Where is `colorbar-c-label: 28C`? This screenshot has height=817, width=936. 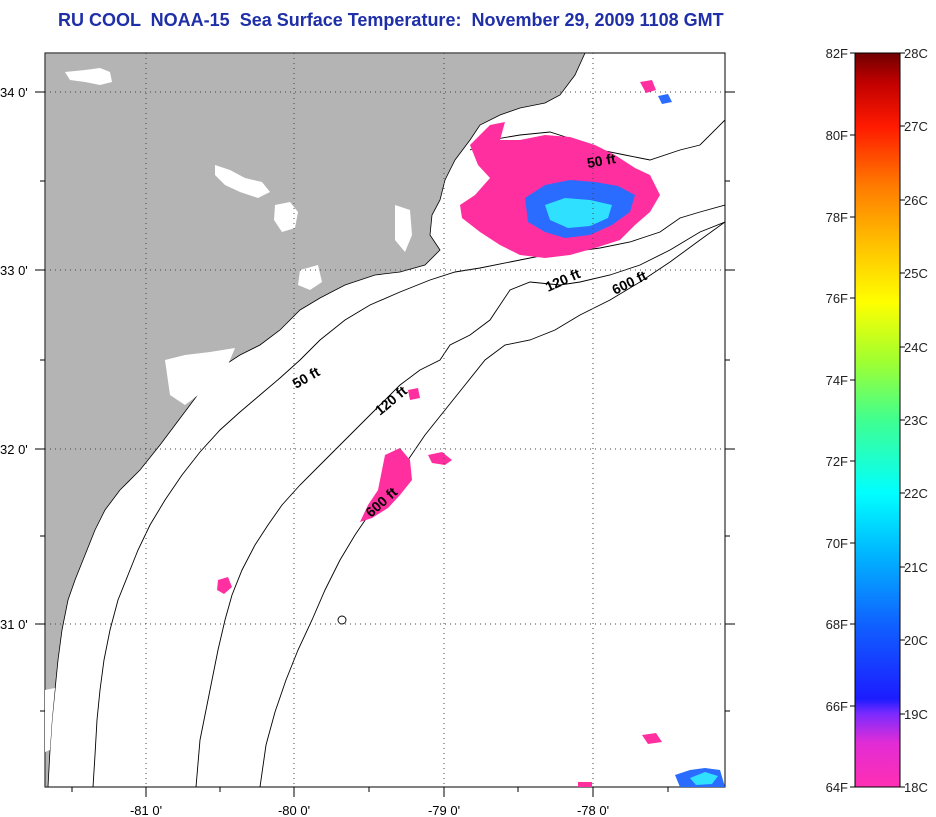
colorbar-c-label: 28C is located at coordinates (916, 53).